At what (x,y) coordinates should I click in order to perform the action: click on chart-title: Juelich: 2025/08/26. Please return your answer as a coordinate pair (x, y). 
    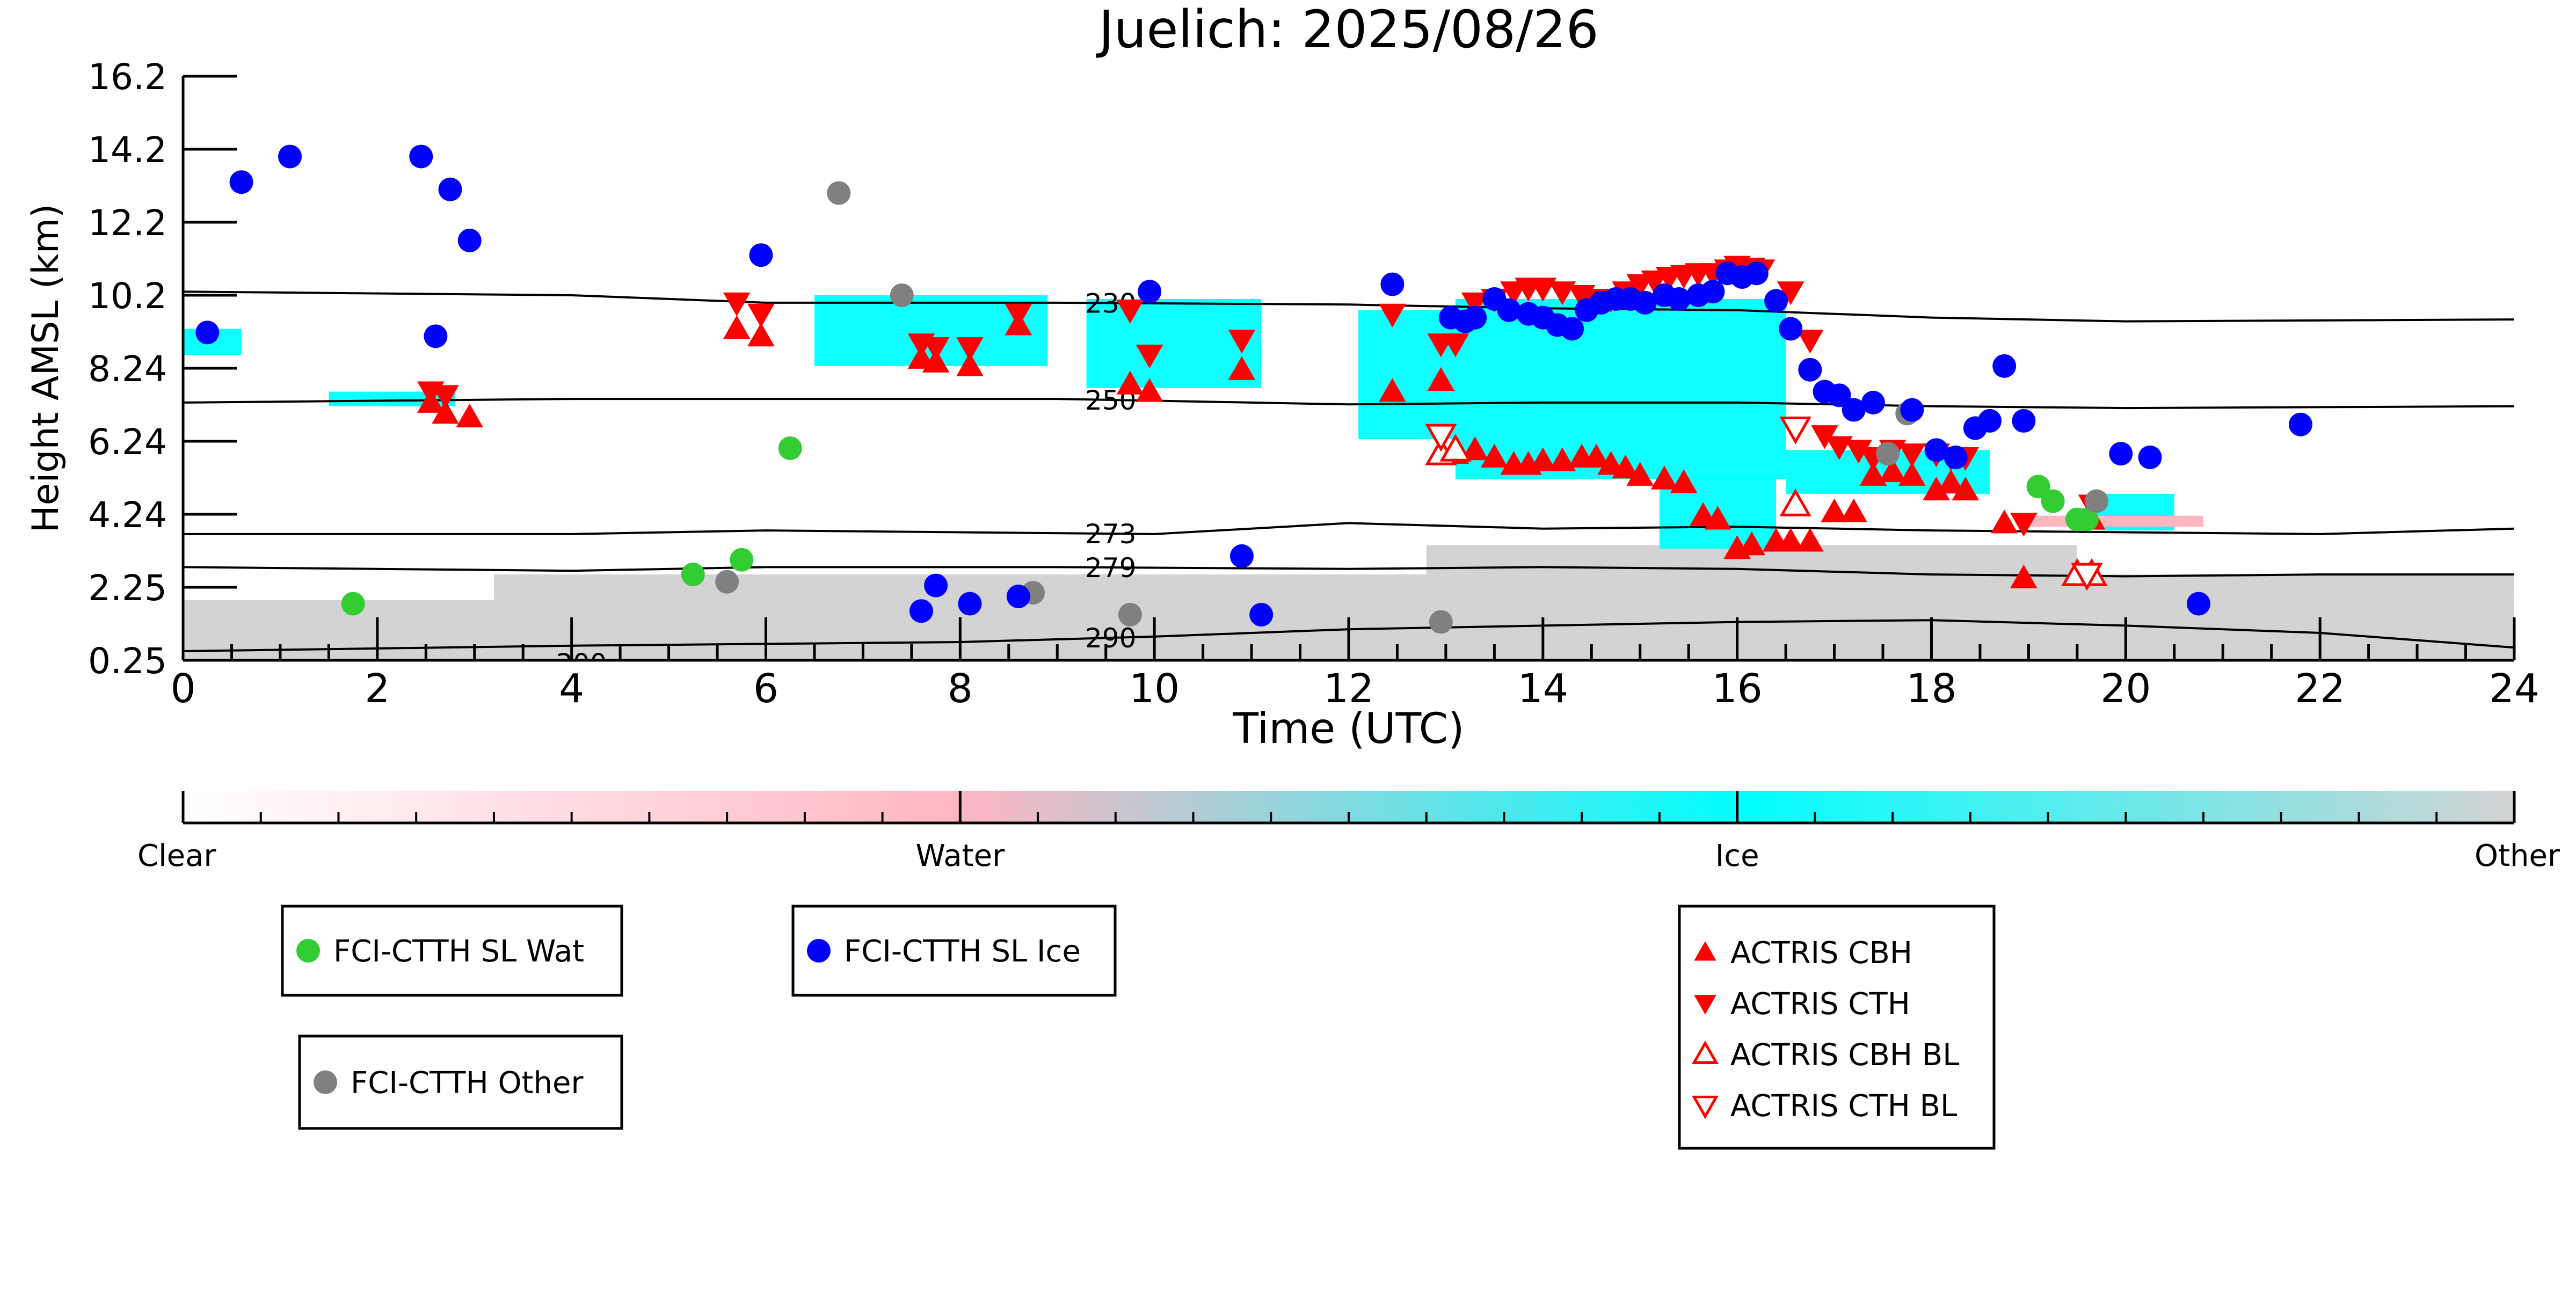
    Looking at the image, I should click on (1347, 30).